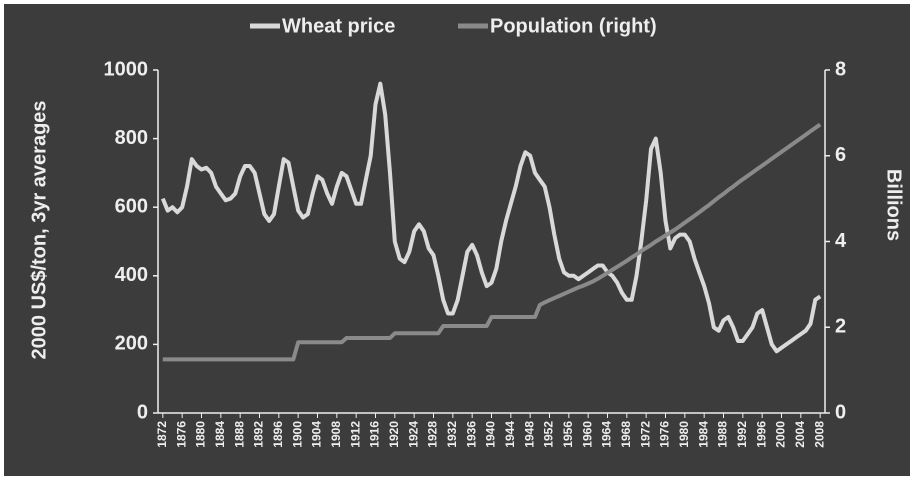 Image resolution: width=916 pixels, height=481 pixels. Describe the element at coordinates (220, 434) in the screenshot. I see `x-tick-label: 1884` at that location.